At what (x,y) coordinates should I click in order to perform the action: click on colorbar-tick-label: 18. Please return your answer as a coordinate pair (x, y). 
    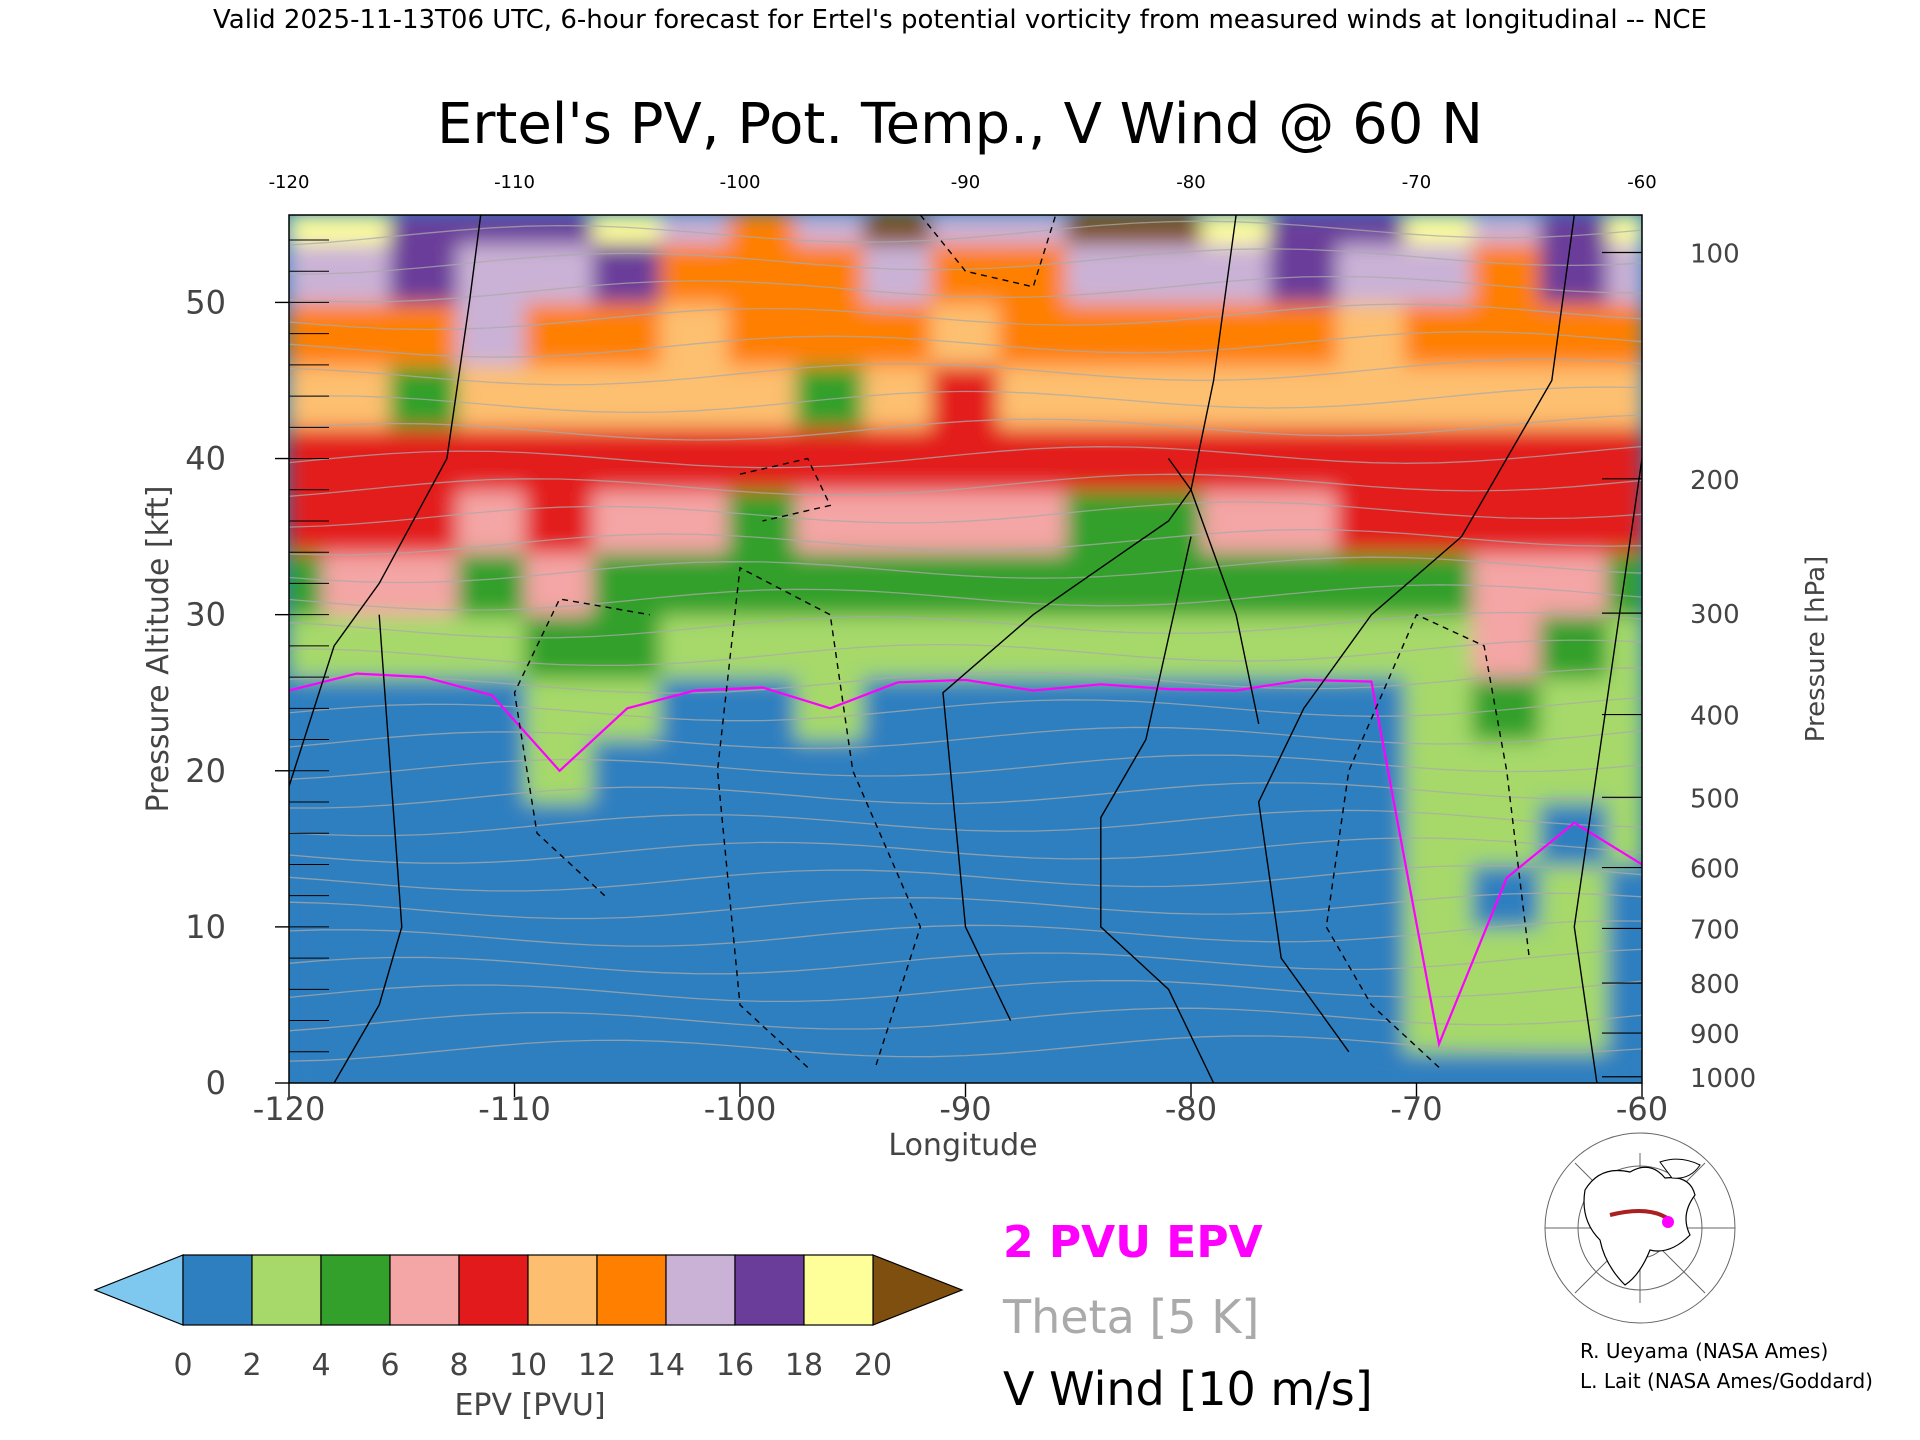
    Looking at the image, I should click on (804, 1365).